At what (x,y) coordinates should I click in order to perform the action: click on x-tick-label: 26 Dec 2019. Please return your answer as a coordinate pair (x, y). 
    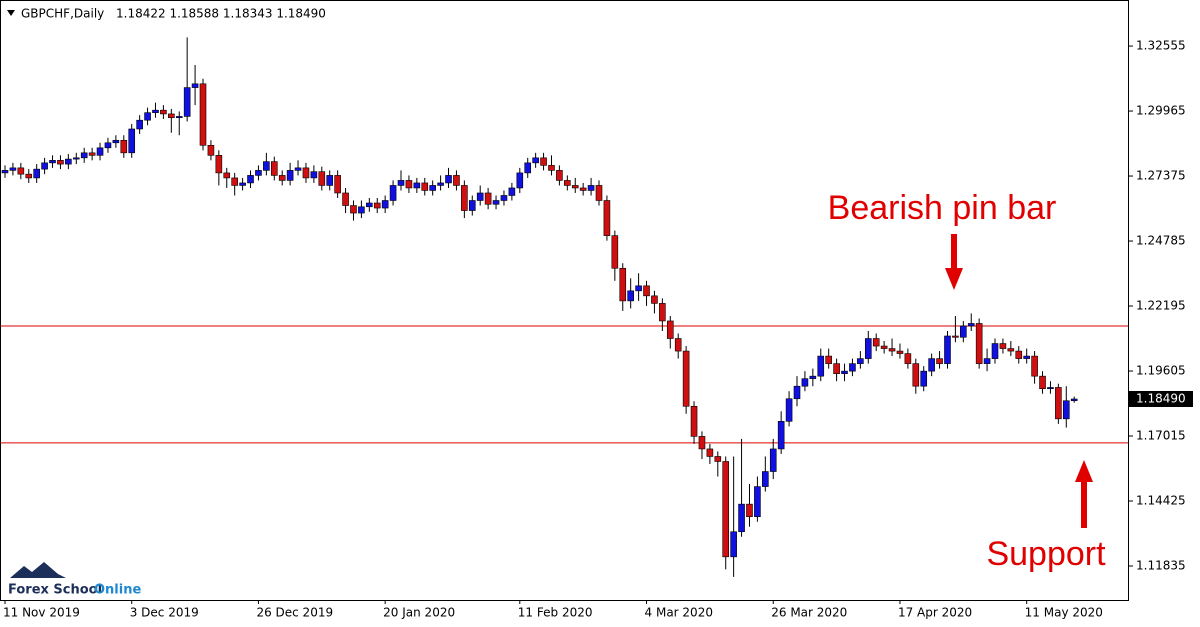
    Looking at the image, I should click on (294, 613).